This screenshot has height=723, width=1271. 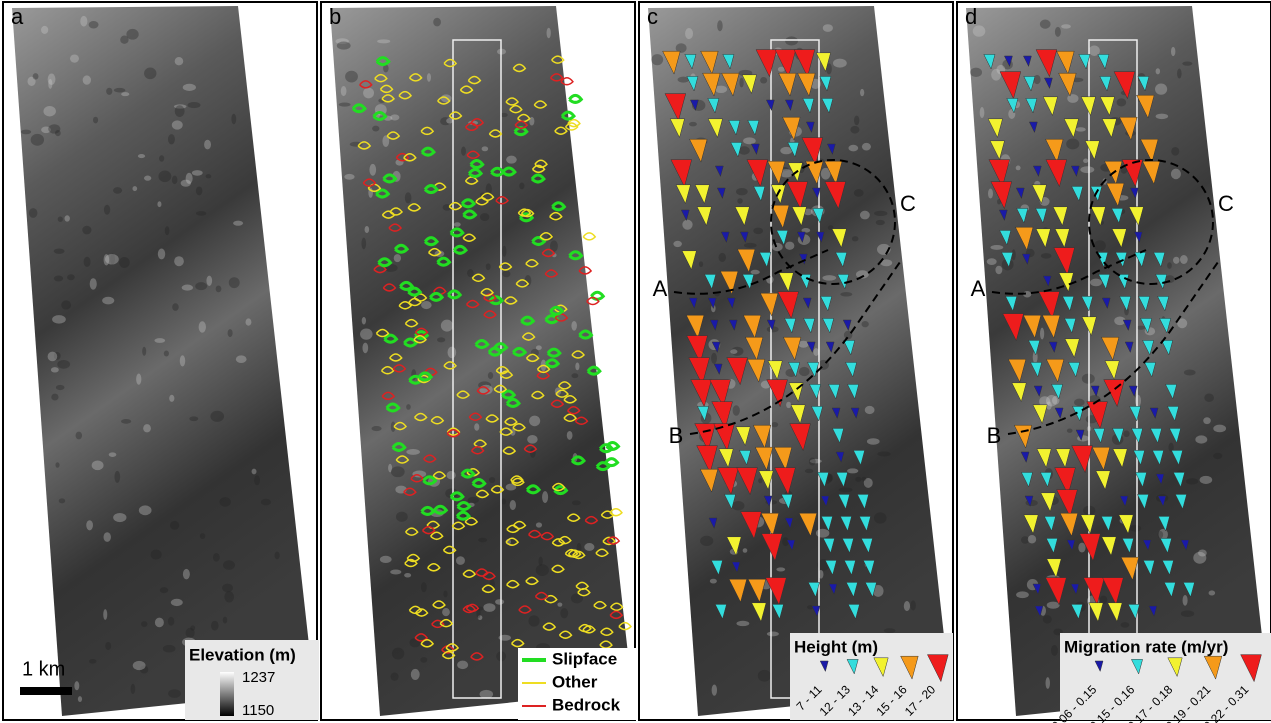 What do you see at coordinates (575, 681) in the screenshot?
I see `legend-label: Other` at bounding box center [575, 681].